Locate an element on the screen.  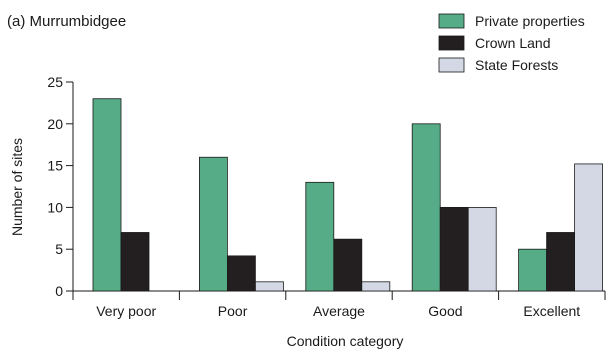
y-tick-label: 10 is located at coordinates (55, 207).